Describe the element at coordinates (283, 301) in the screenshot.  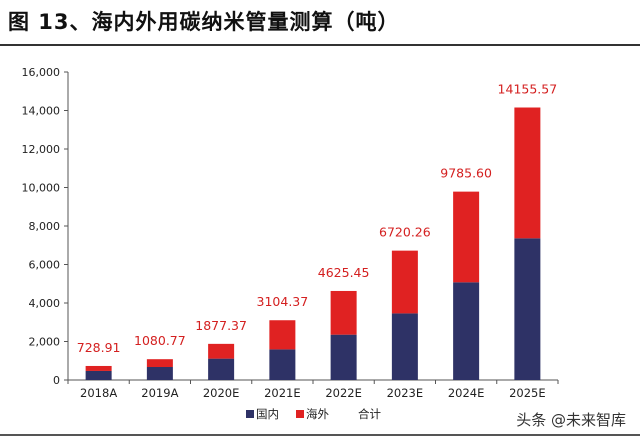
I see `total-label: 3104.37` at that location.